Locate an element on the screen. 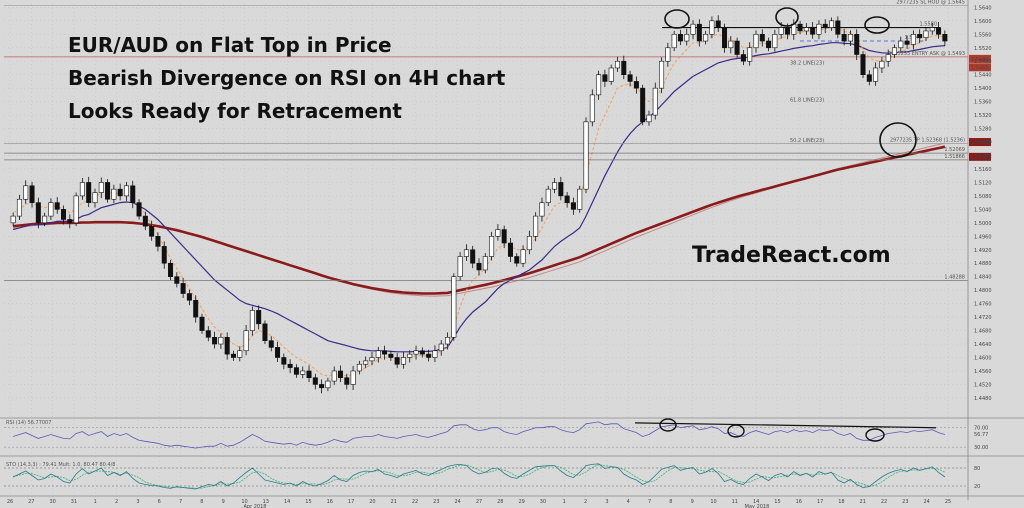 Image resolution: width=1024 pixels, height=508 pixels. x-tick-label: 30 is located at coordinates (52, 502).